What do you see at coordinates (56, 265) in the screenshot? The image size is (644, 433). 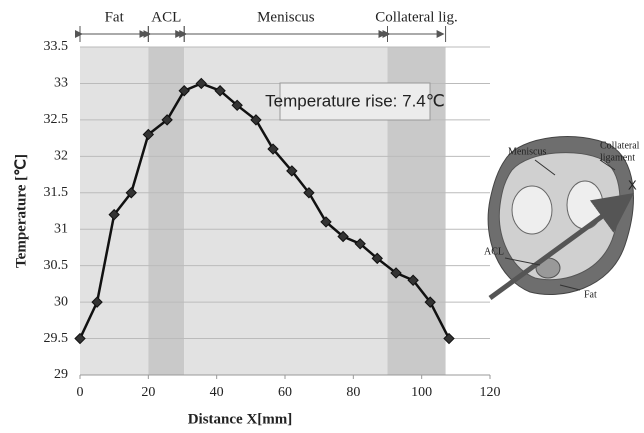 I see `y-tick-label: 30.5` at bounding box center [56, 265].